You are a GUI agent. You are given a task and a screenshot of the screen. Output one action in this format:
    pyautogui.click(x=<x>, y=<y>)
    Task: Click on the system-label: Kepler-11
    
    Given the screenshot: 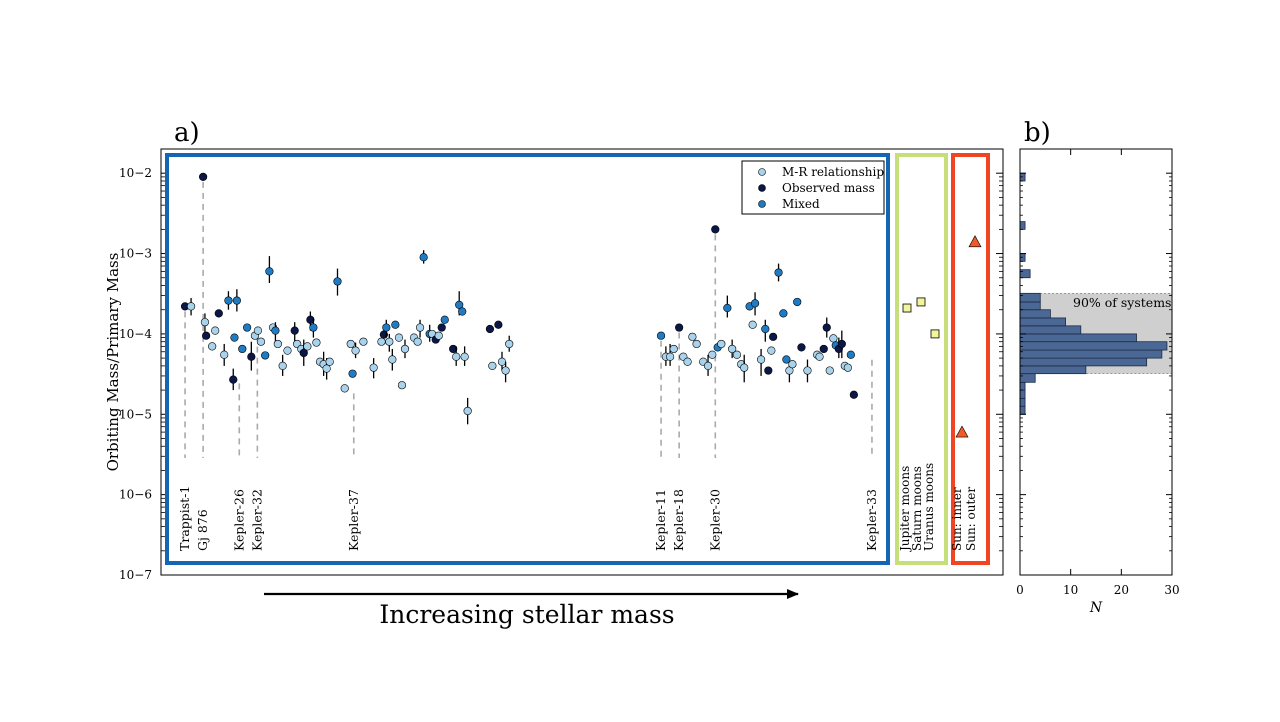 What is the action you would take?
    pyautogui.click(x=660, y=520)
    